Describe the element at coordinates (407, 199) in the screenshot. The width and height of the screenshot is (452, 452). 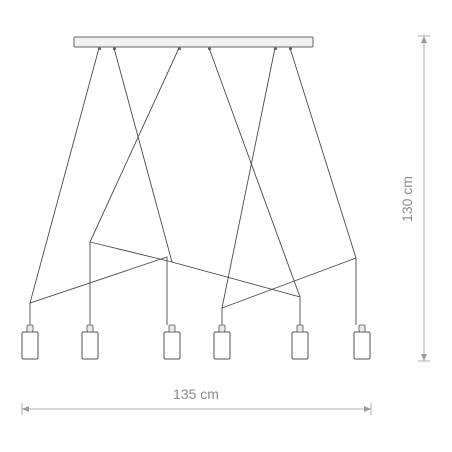
I see `height-label: 130 cm` at that location.